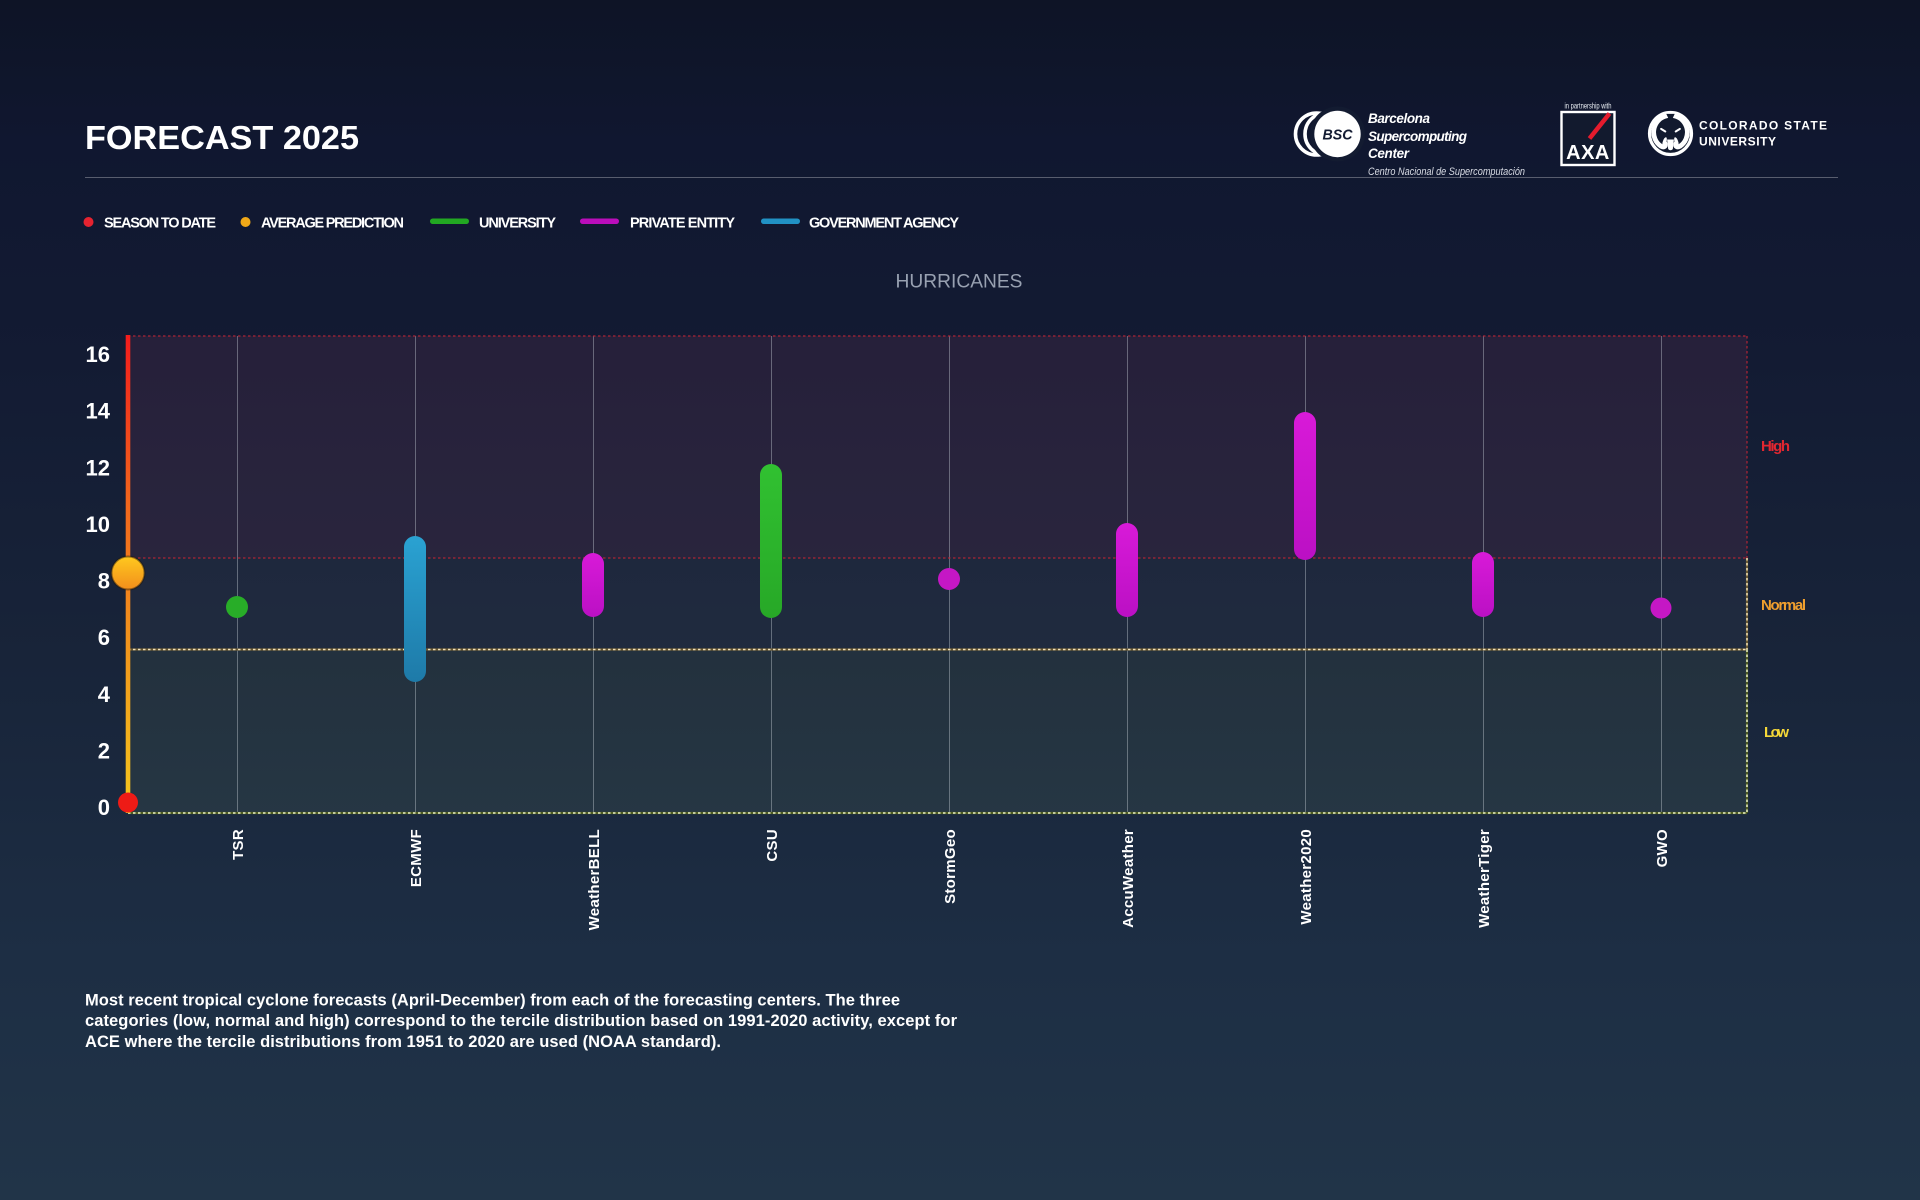 This screenshot has width=1920, height=1200. What do you see at coordinates (160, 224) in the screenshot?
I see `svg-text: SEASON TO DATE` at bounding box center [160, 224].